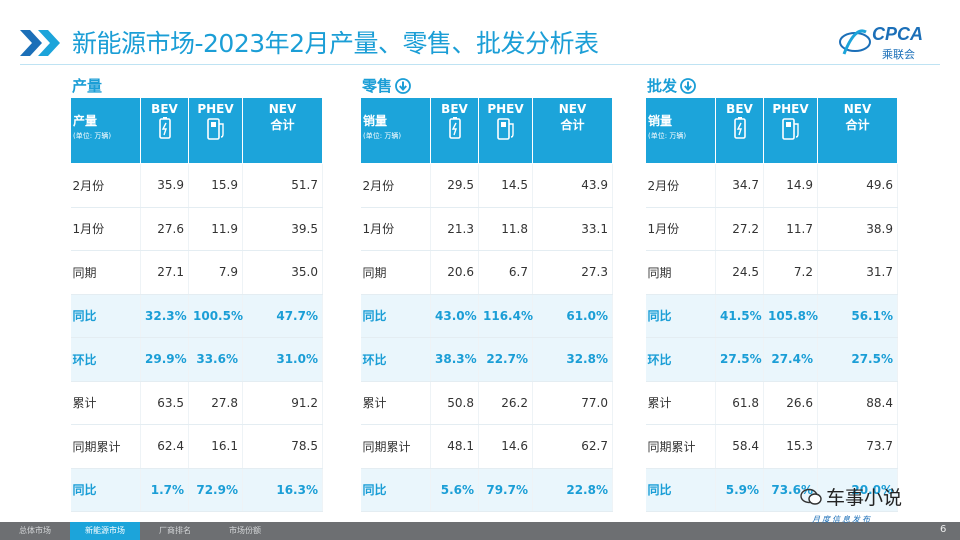 Image resolution: width=960 pixels, height=540 pixels. Describe the element at coordinates (454, 403) in the screenshot. I see `cell: 50.8` at that location.